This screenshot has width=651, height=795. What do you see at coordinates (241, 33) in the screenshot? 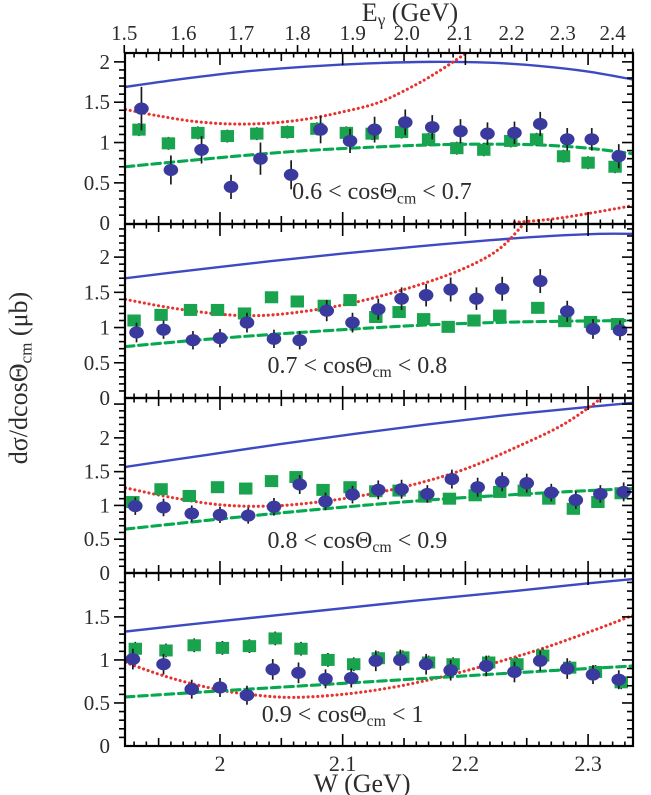
I see `top-axis-tick-label: 1.7` at bounding box center [241, 33].